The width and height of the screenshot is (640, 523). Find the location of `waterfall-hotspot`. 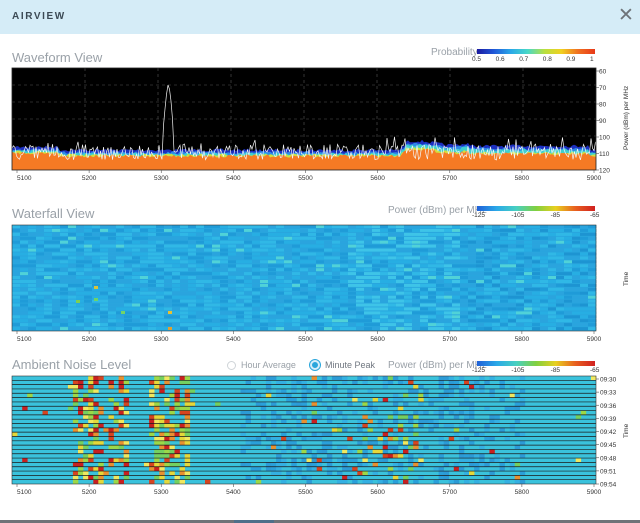

waterfall-hotspot is located at coordinates (170, 312).